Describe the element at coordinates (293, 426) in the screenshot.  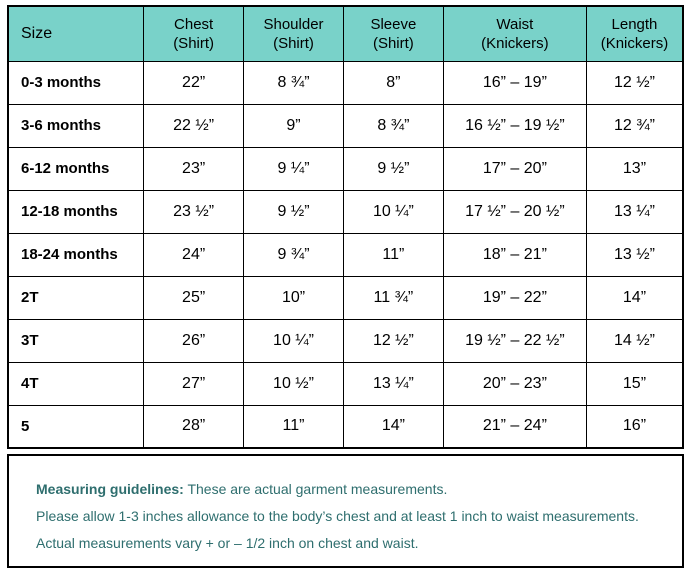
I see `shoulder-cell: 11”` at that location.